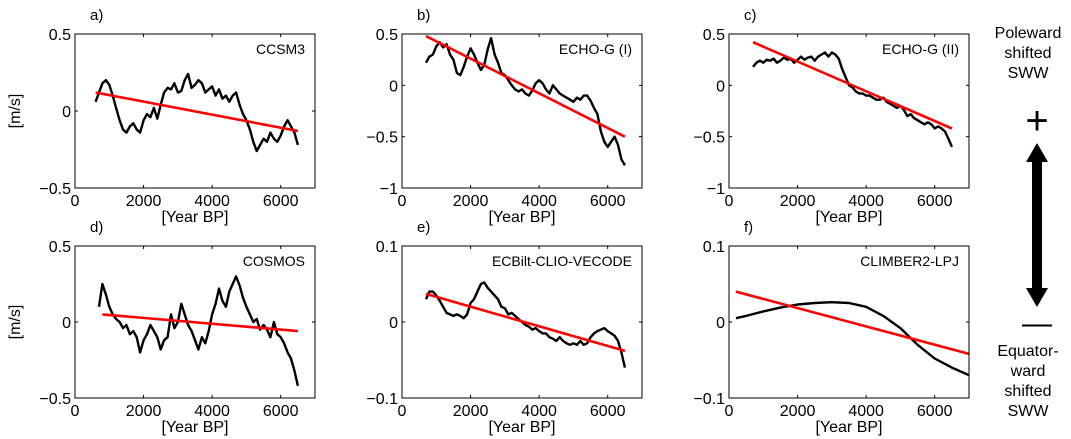 This screenshot has height=439, width=1071. What do you see at coordinates (423, 15) in the screenshot?
I see `panel-letter: b)` at bounding box center [423, 15].